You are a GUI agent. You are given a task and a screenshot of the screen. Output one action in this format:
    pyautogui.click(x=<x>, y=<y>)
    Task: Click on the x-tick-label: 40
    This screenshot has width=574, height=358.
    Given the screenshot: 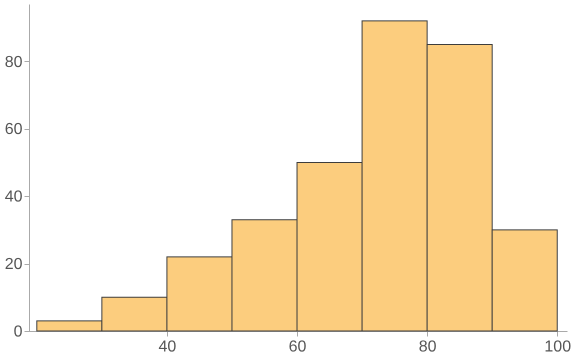 What is the action you would take?
    pyautogui.click(x=167, y=347)
    